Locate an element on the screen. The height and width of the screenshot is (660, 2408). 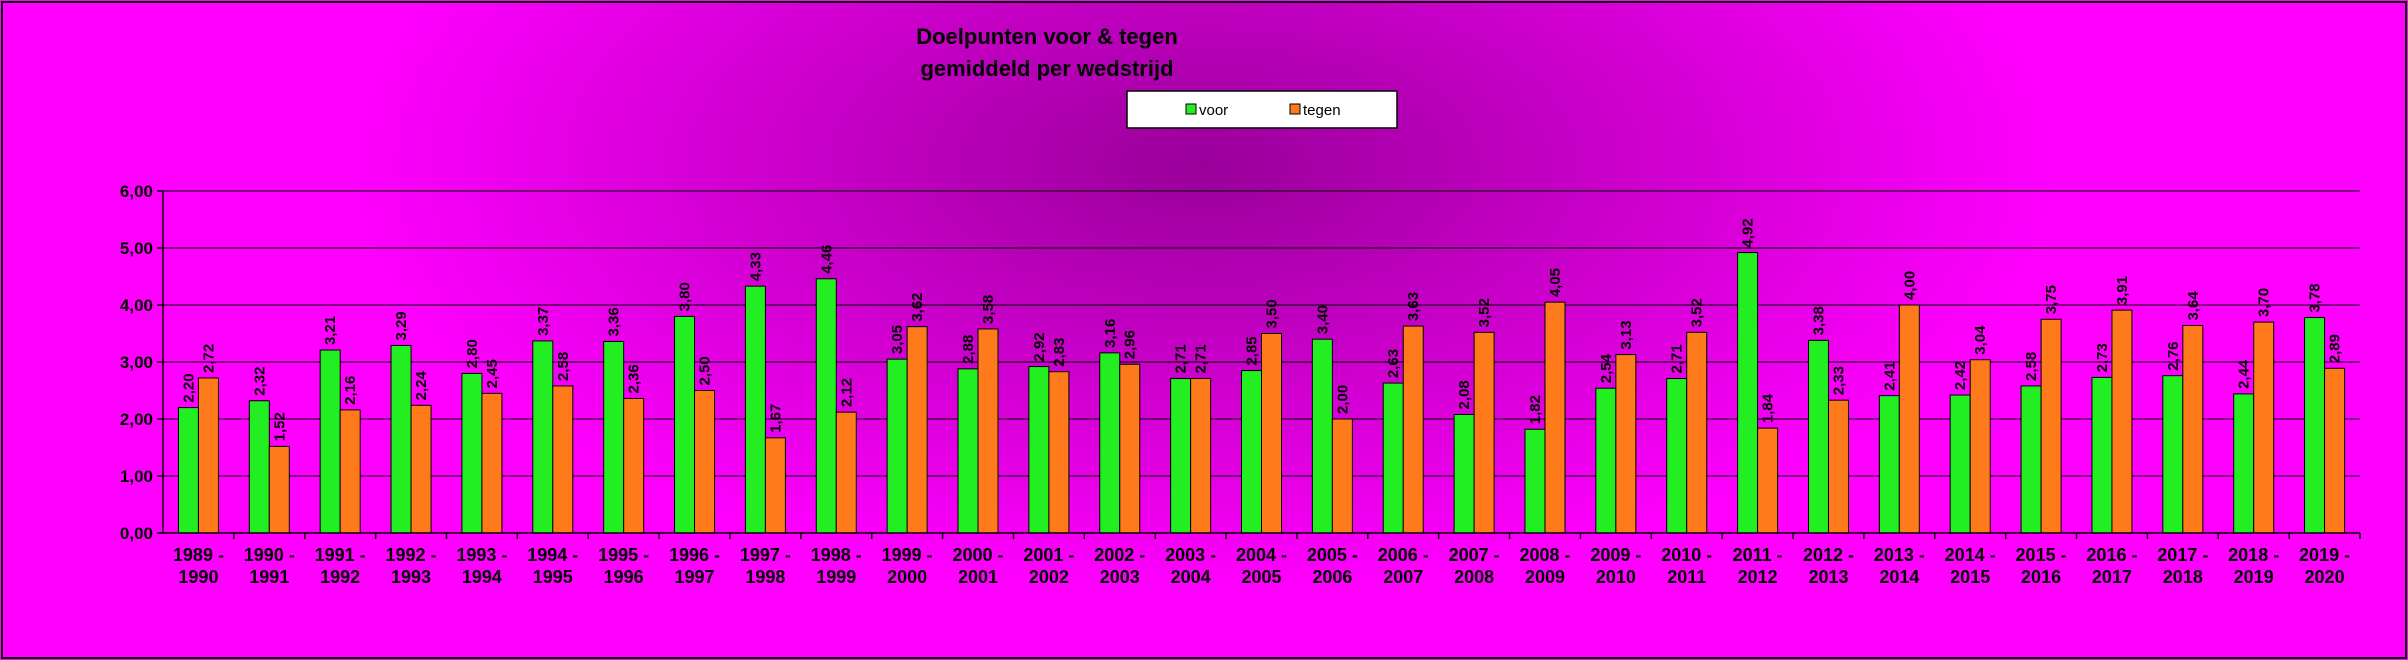
data-label-tegen: 3,64 is located at coordinates (2193, 306).